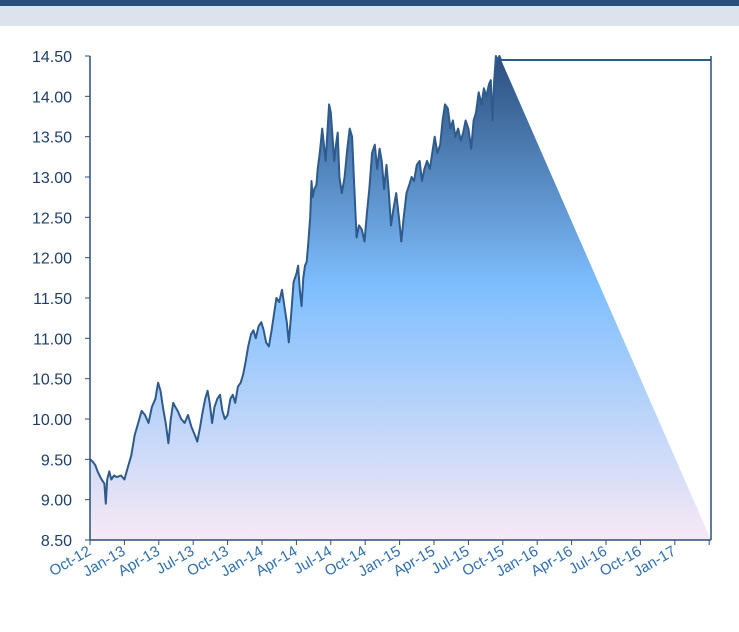 The height and width of the screenshot is (632, 739). Describe the element at coordinates (56, 460) in the screenshot. I see `y-tick-label: 9.50` at that location.